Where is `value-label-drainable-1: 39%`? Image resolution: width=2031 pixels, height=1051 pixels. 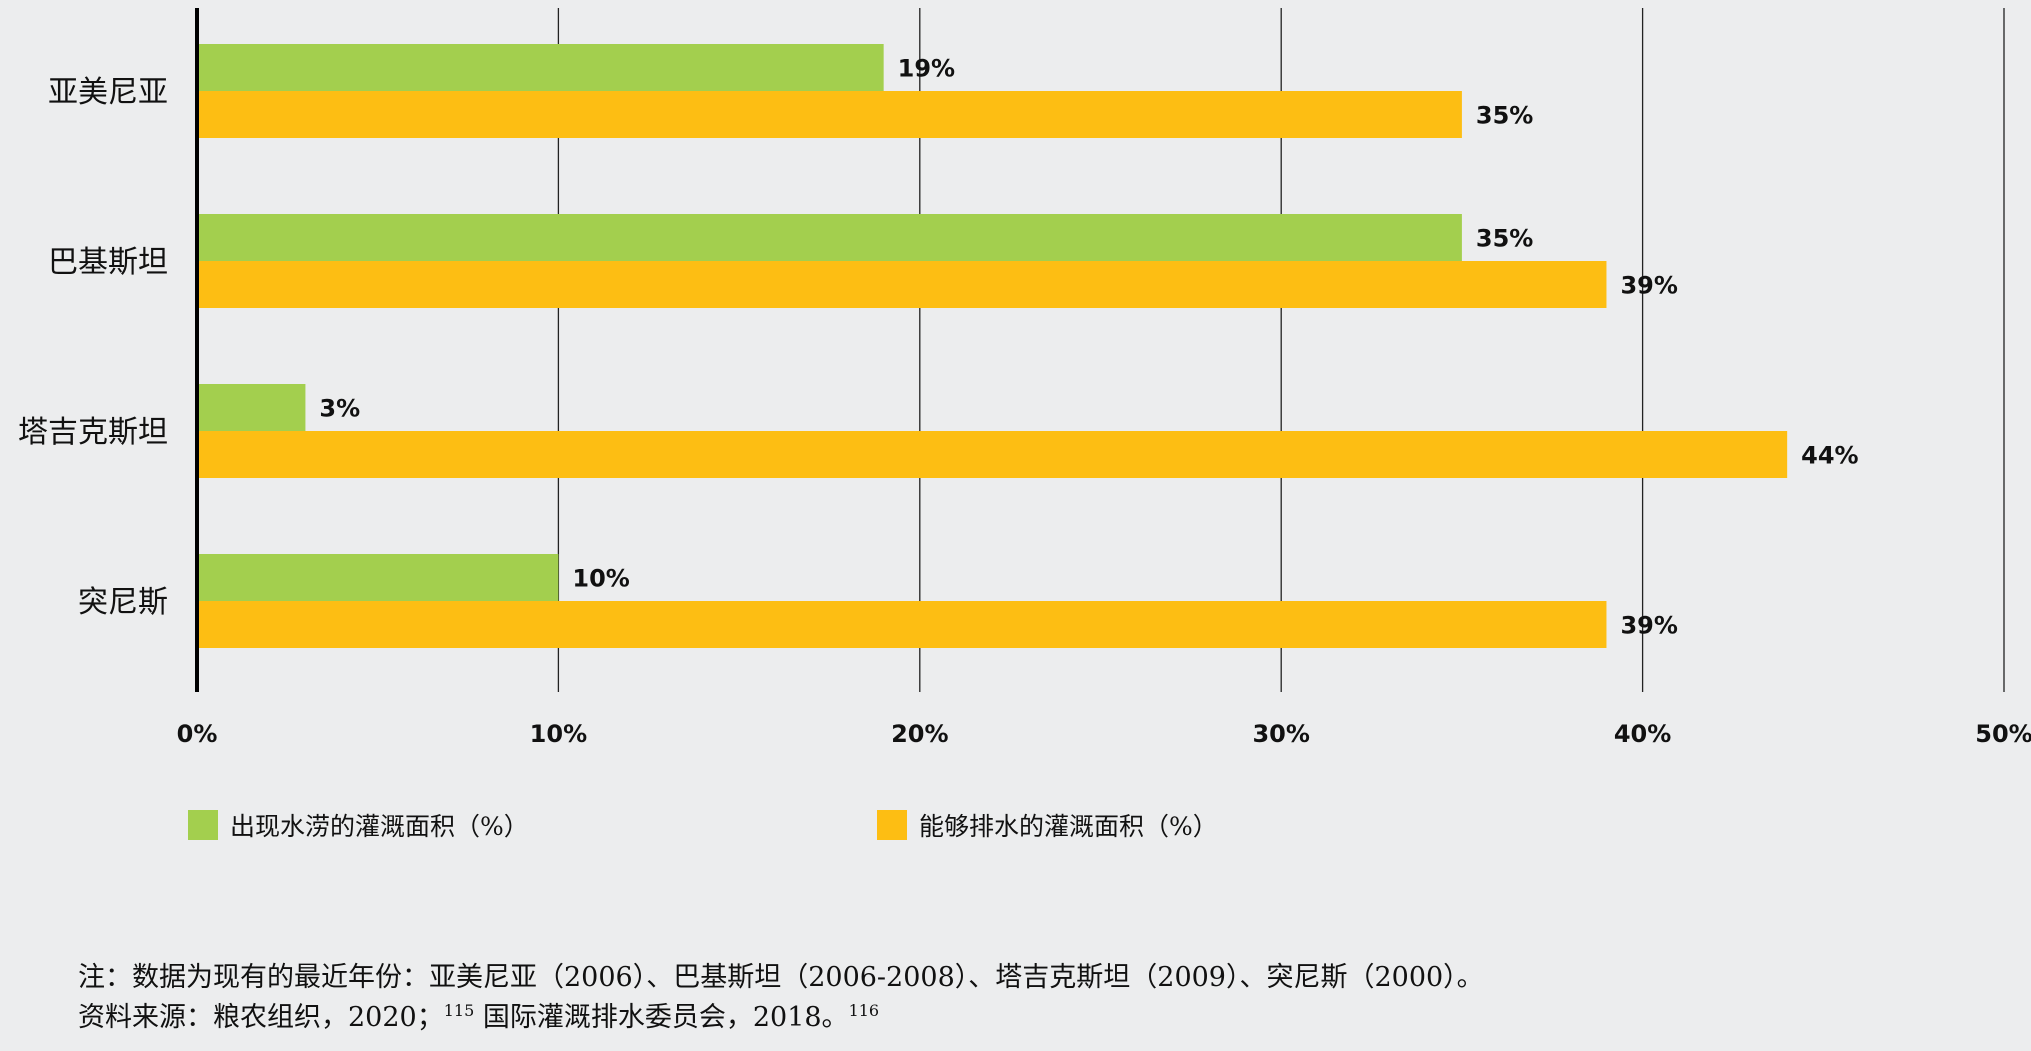
value-label-drainable-1: 39% is located at coordinates (1648, 286).